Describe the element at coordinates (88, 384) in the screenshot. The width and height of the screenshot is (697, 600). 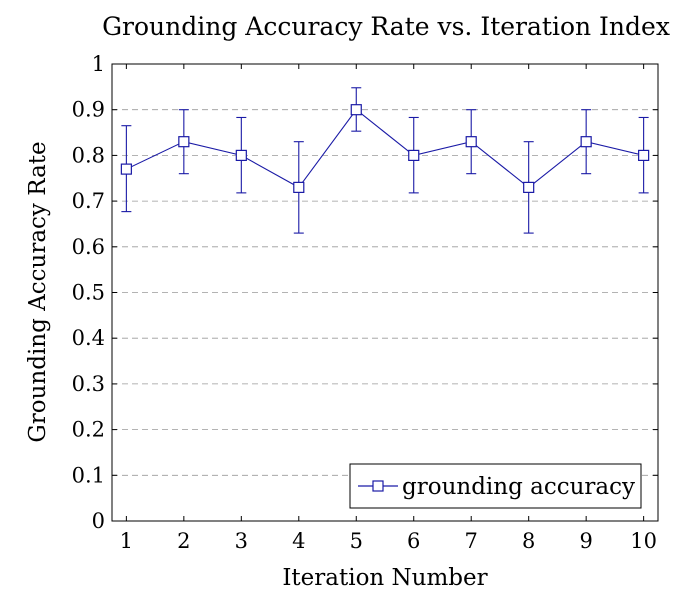
I see `y-tick-label-3: 0.3` at that location.